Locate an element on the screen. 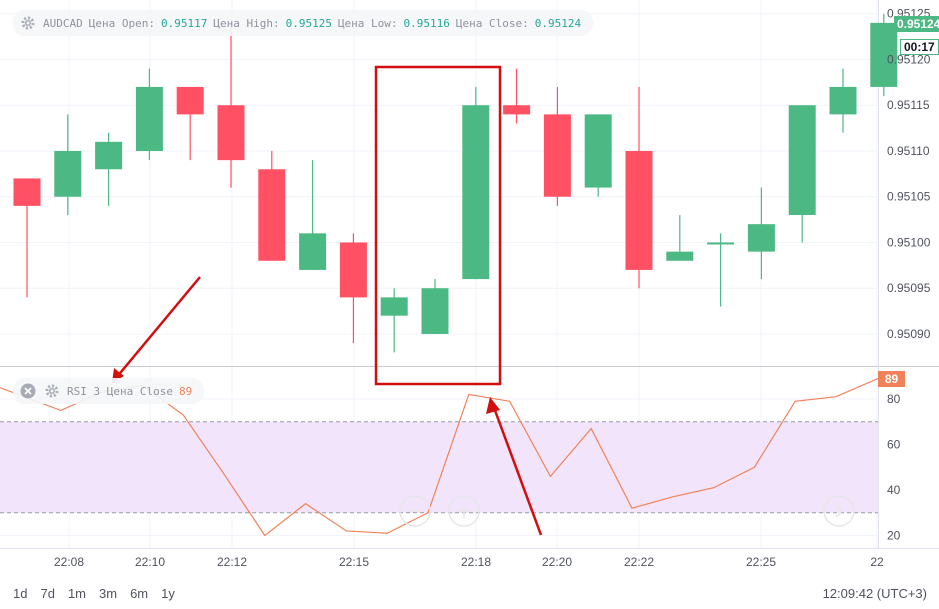 The width and height of the screenshot is (939, 609). bottom-toolbar: 1d 7d 1m 3m 6m 1y 12:09:42 (UTC+3) is located at coordinates (469, 593).